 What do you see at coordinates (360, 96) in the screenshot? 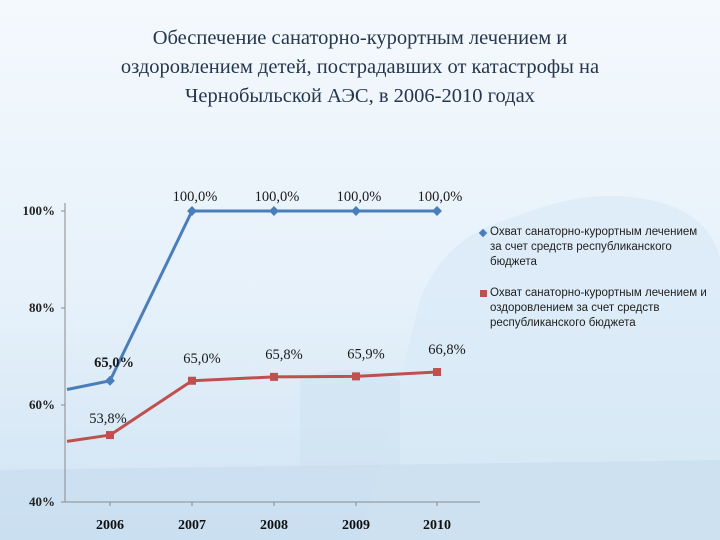
I see `title-line-3: Чернобыльской АЭС, в 2006-2010 годах` at bounding box center [360, 96].